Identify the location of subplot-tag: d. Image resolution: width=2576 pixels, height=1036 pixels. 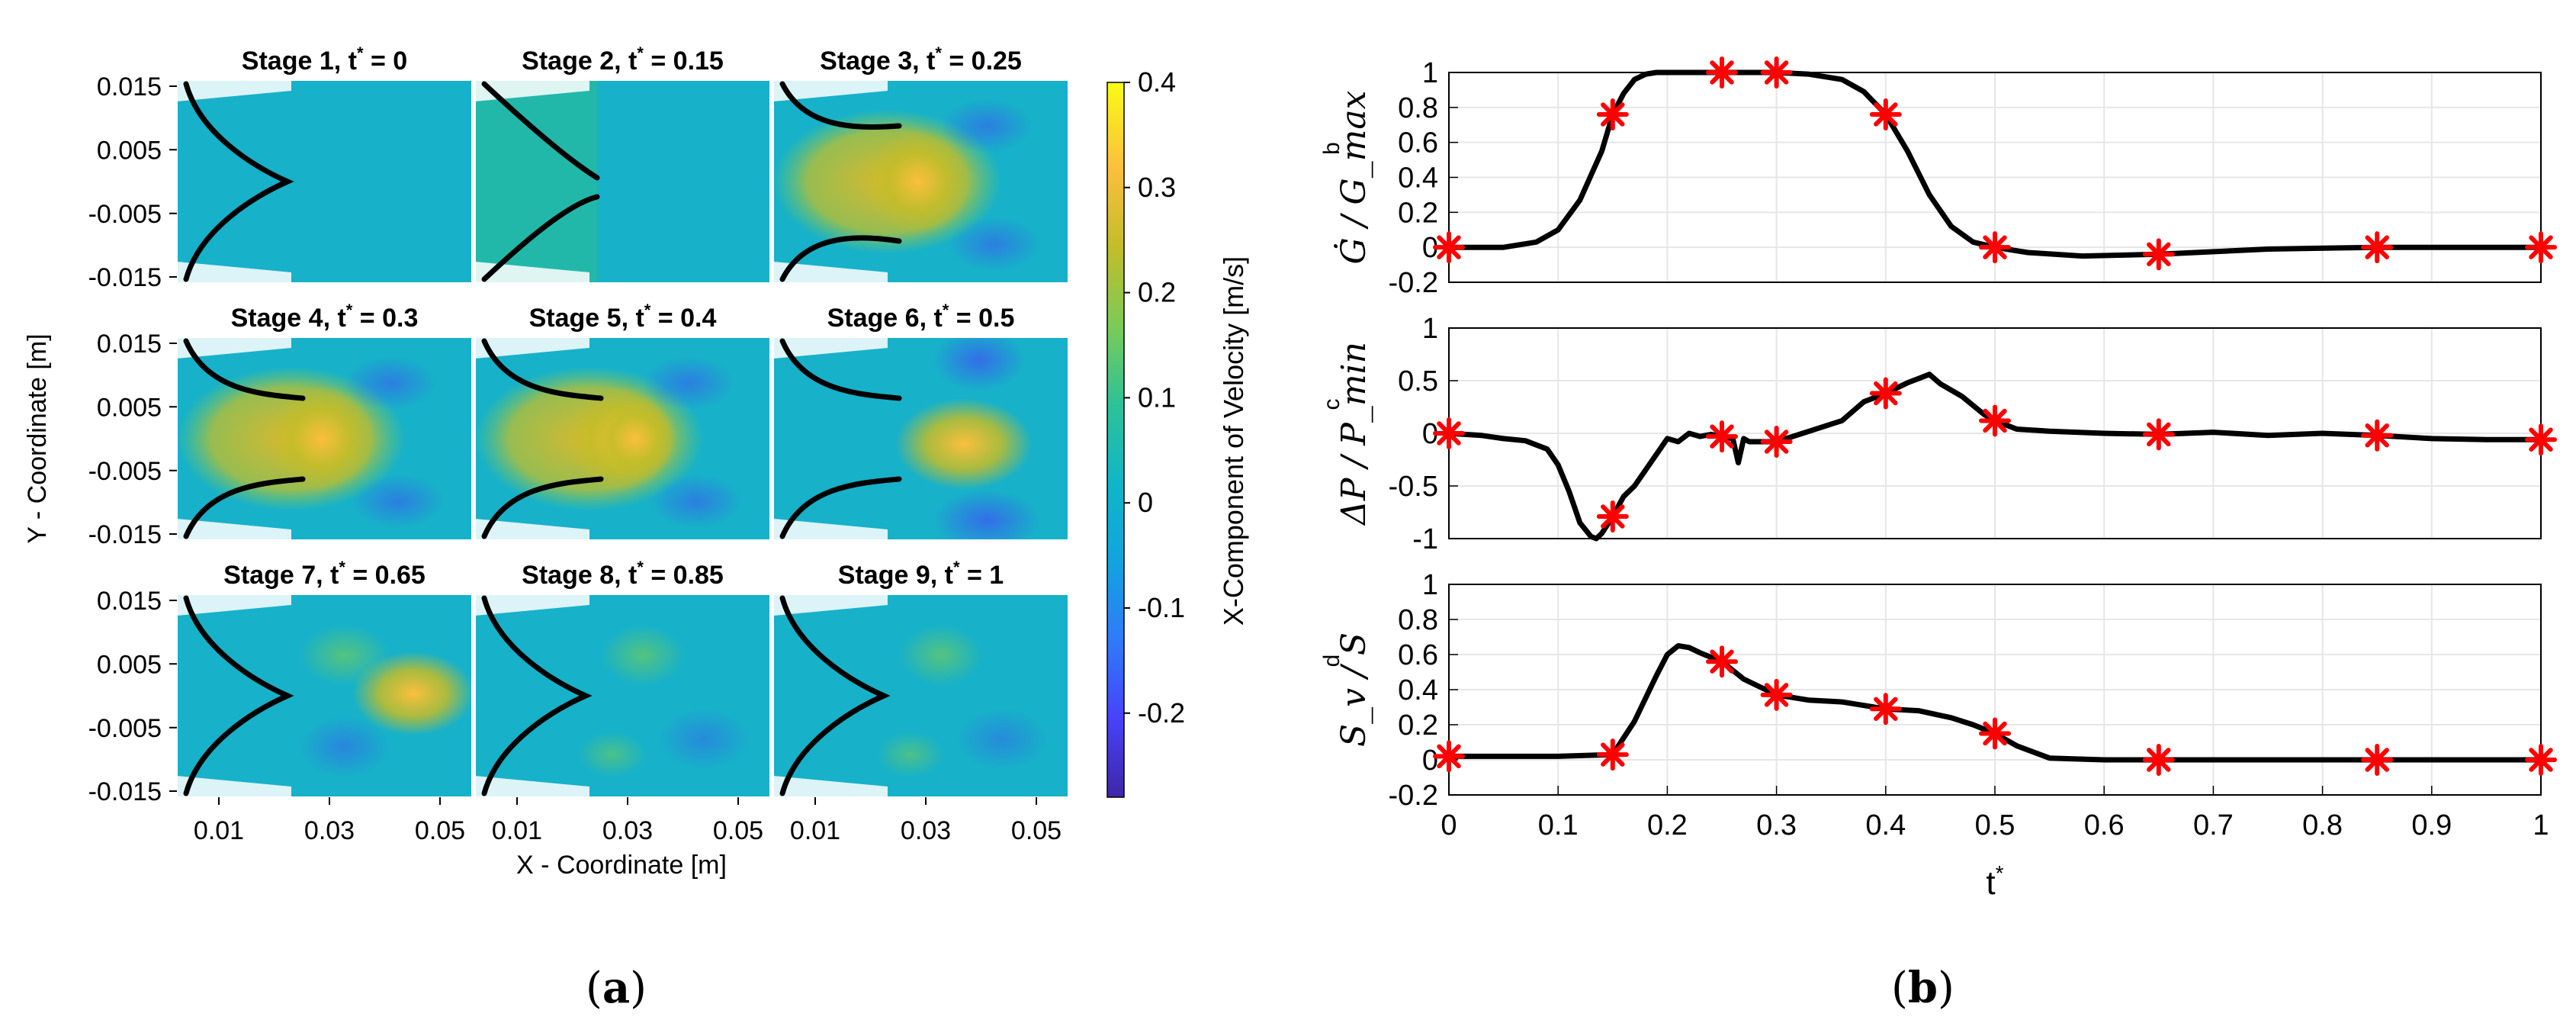
(1331, 661).